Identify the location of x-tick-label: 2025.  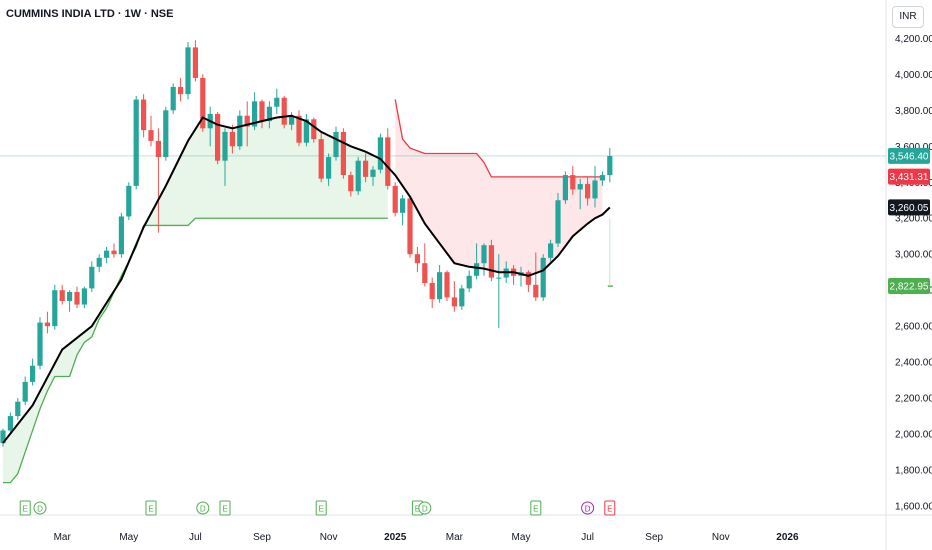
(395, 537).